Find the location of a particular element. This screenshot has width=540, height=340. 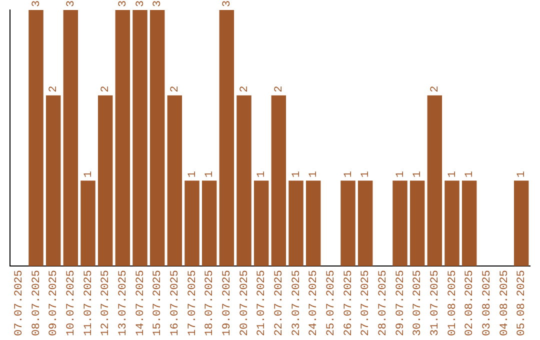

x-tick-label: 20.07.2025 is located at coordinates (244, 303).